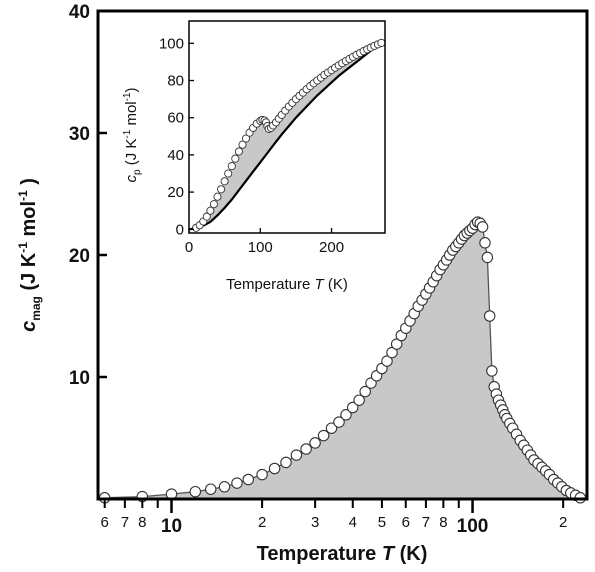 The image size is (595, 572). What do you see at coordinates (176, 136) in the screenshot?
I see `inset-y-axis: 0 20 40 60 80 100` at bounding box center [176, 136].